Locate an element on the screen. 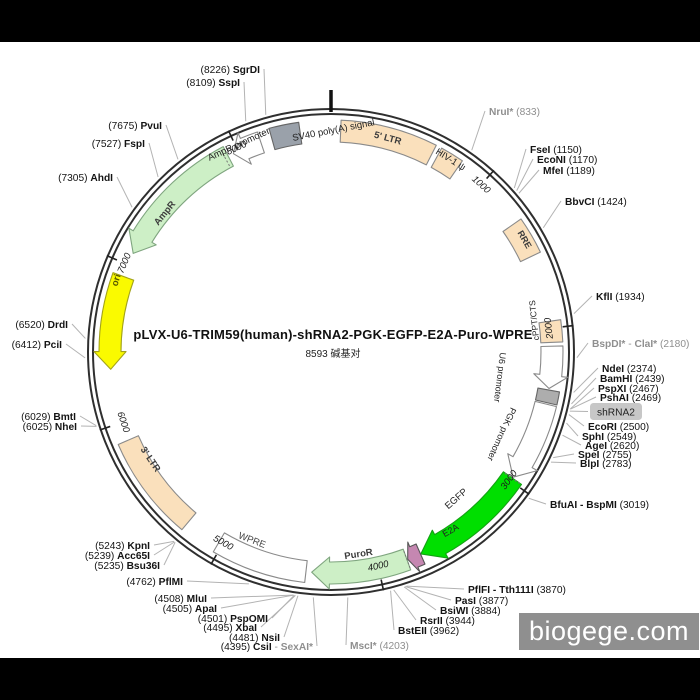 The width and height of the screenshot is (700, 700). site-label-sphi: SphI (2549) is located at coordinates (609, 437).